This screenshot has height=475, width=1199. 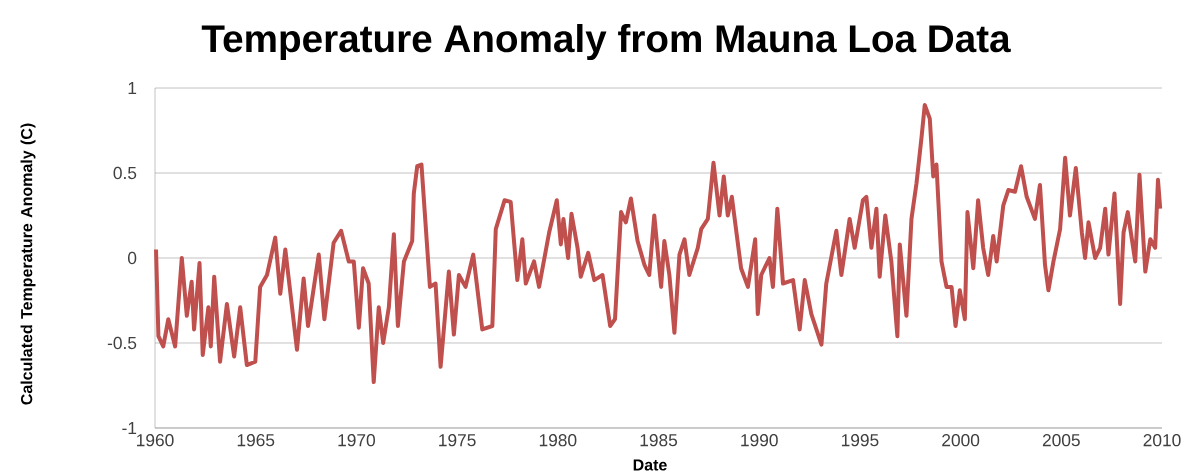 I want to click on chart-title: Temperature Anomaly from Mauna Loa Data, so click(x=606, y=42).